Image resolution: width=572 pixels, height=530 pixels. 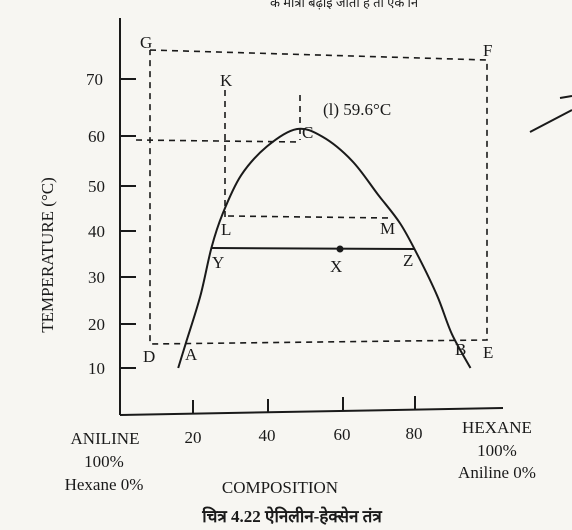 What do you see at coordinates (497, 427) in the screenshot?
I see `right-end-line-1: HEXANE` at bounding box center [497, 427].